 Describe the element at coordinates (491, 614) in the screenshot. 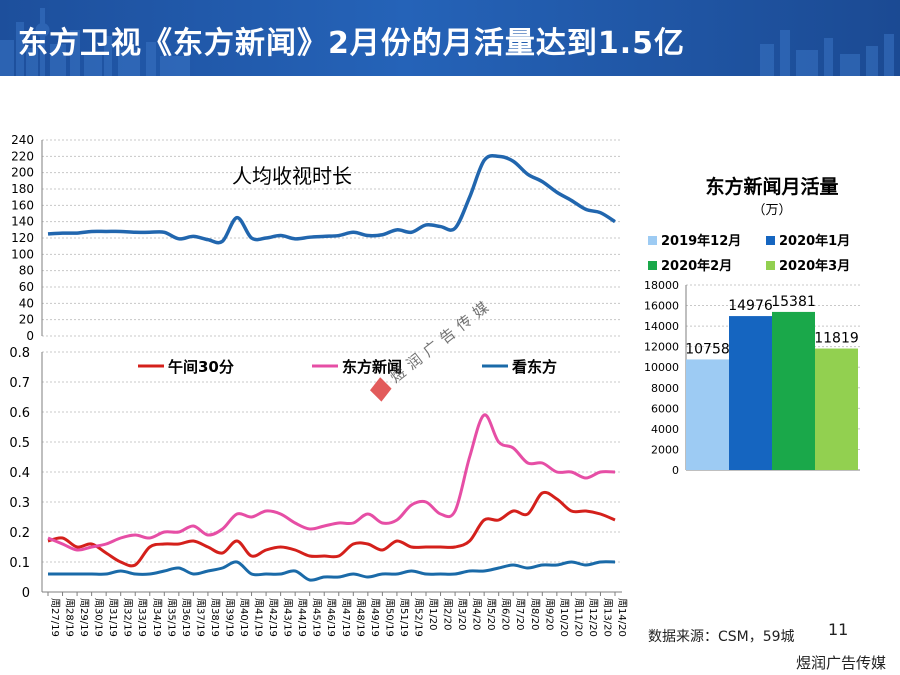

I see `x-tick-label: 周5/20` at that location.